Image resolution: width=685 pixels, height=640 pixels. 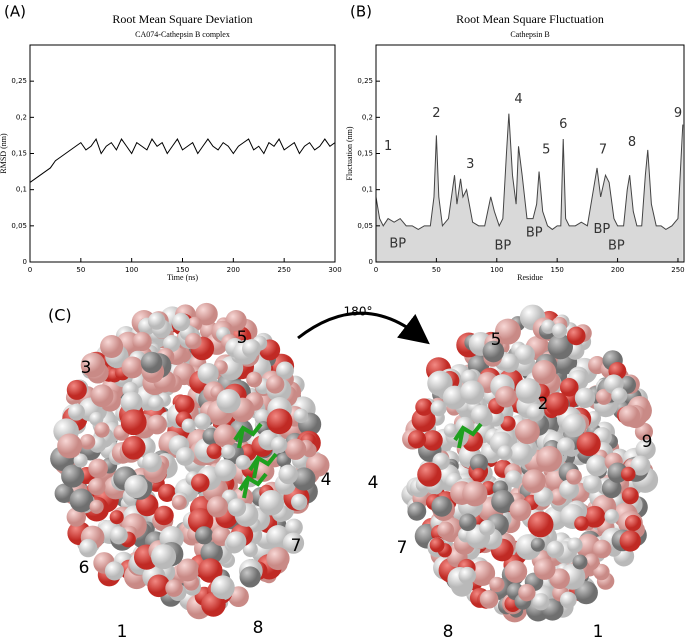 What do you see at coordinates (326, 480) in the screenshot?
I see `region-label: 4` at bounding box center [326, 480].